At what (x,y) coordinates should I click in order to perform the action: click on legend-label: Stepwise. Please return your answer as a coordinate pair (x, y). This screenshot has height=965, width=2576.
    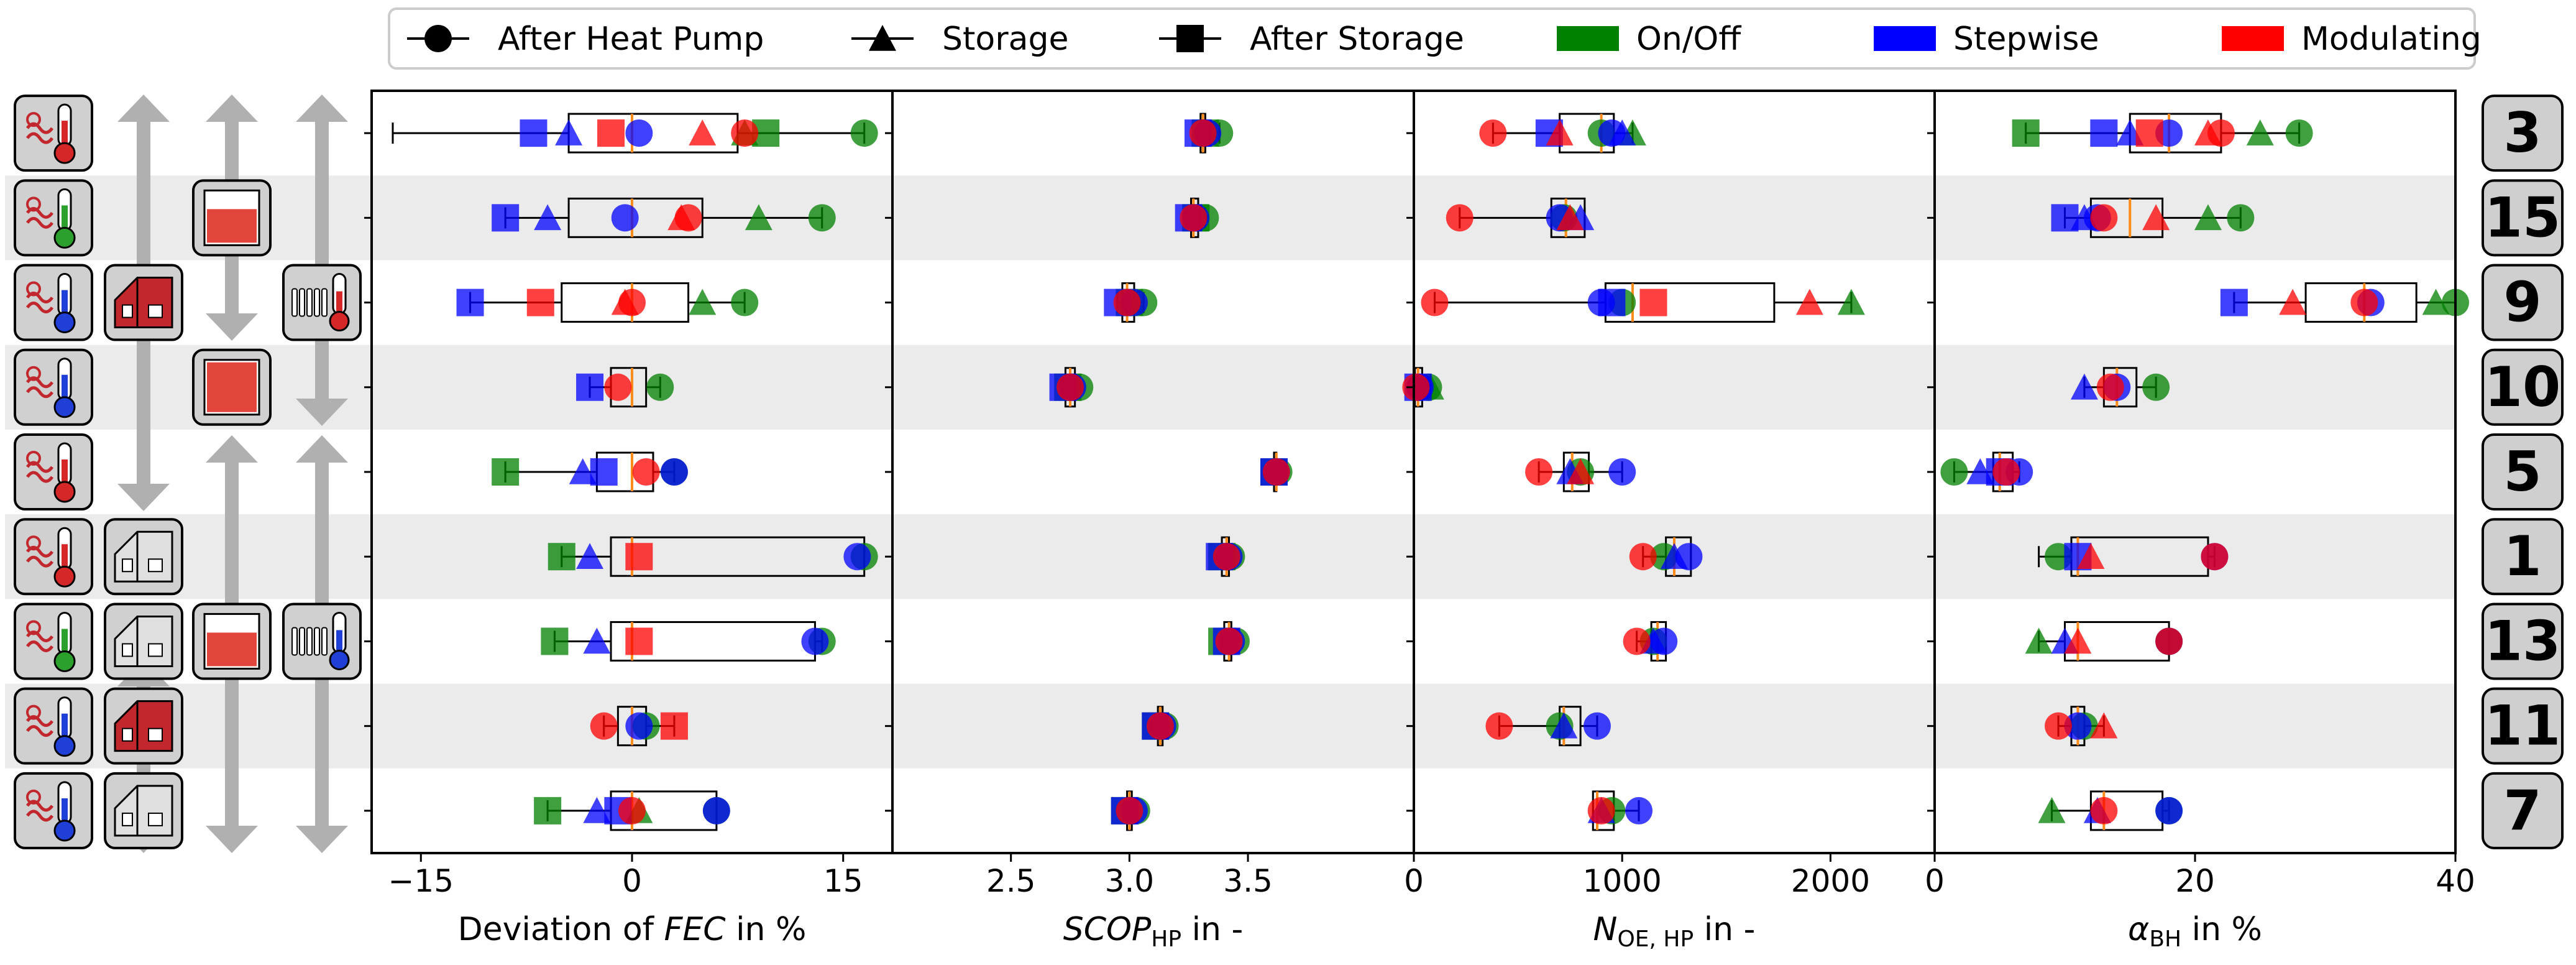
    Looking at the image, I should click on (2026, 39).